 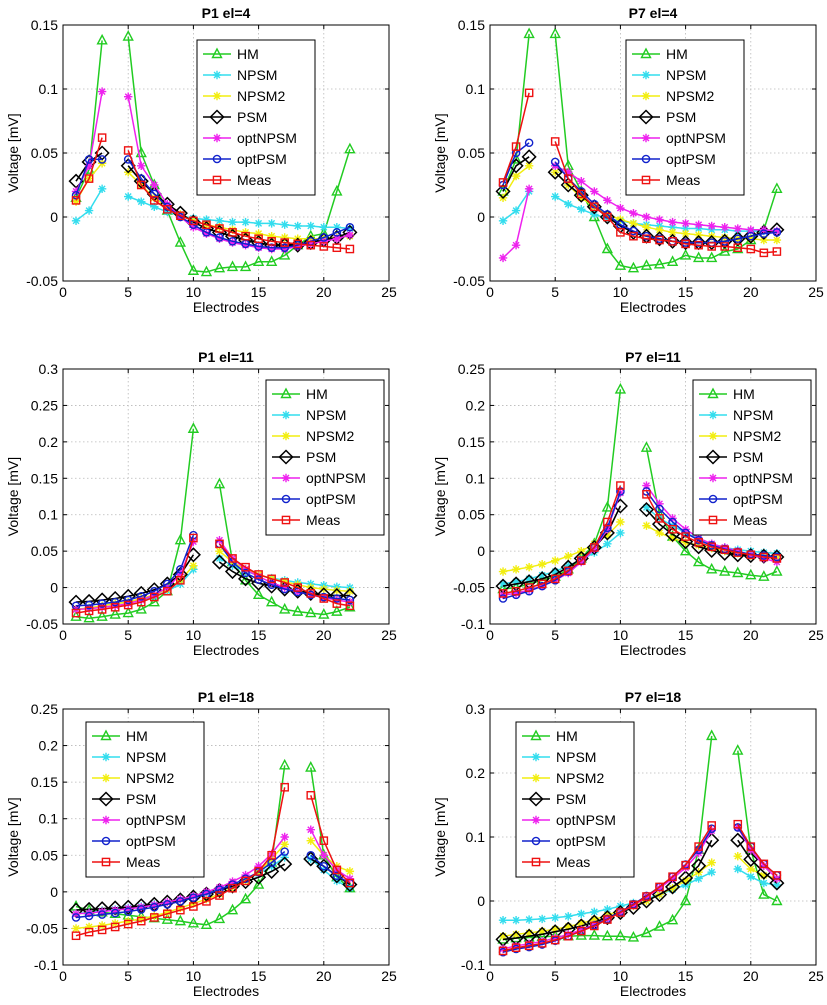 I want to click on x-axis-label: Electrodes, so click(x=226, y=307).